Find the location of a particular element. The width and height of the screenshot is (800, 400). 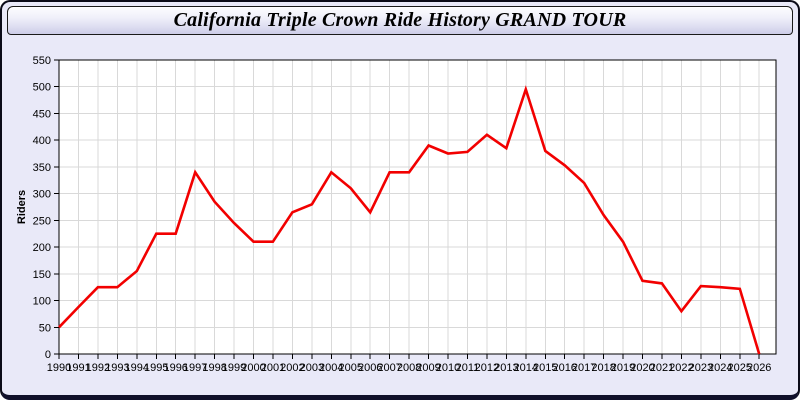

y-tick-label: 350 is located at coordinates (42, 168).